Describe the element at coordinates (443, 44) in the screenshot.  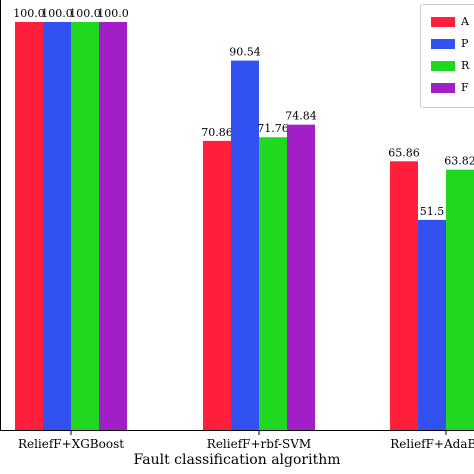
I see `legend-swatch-p` at that location.